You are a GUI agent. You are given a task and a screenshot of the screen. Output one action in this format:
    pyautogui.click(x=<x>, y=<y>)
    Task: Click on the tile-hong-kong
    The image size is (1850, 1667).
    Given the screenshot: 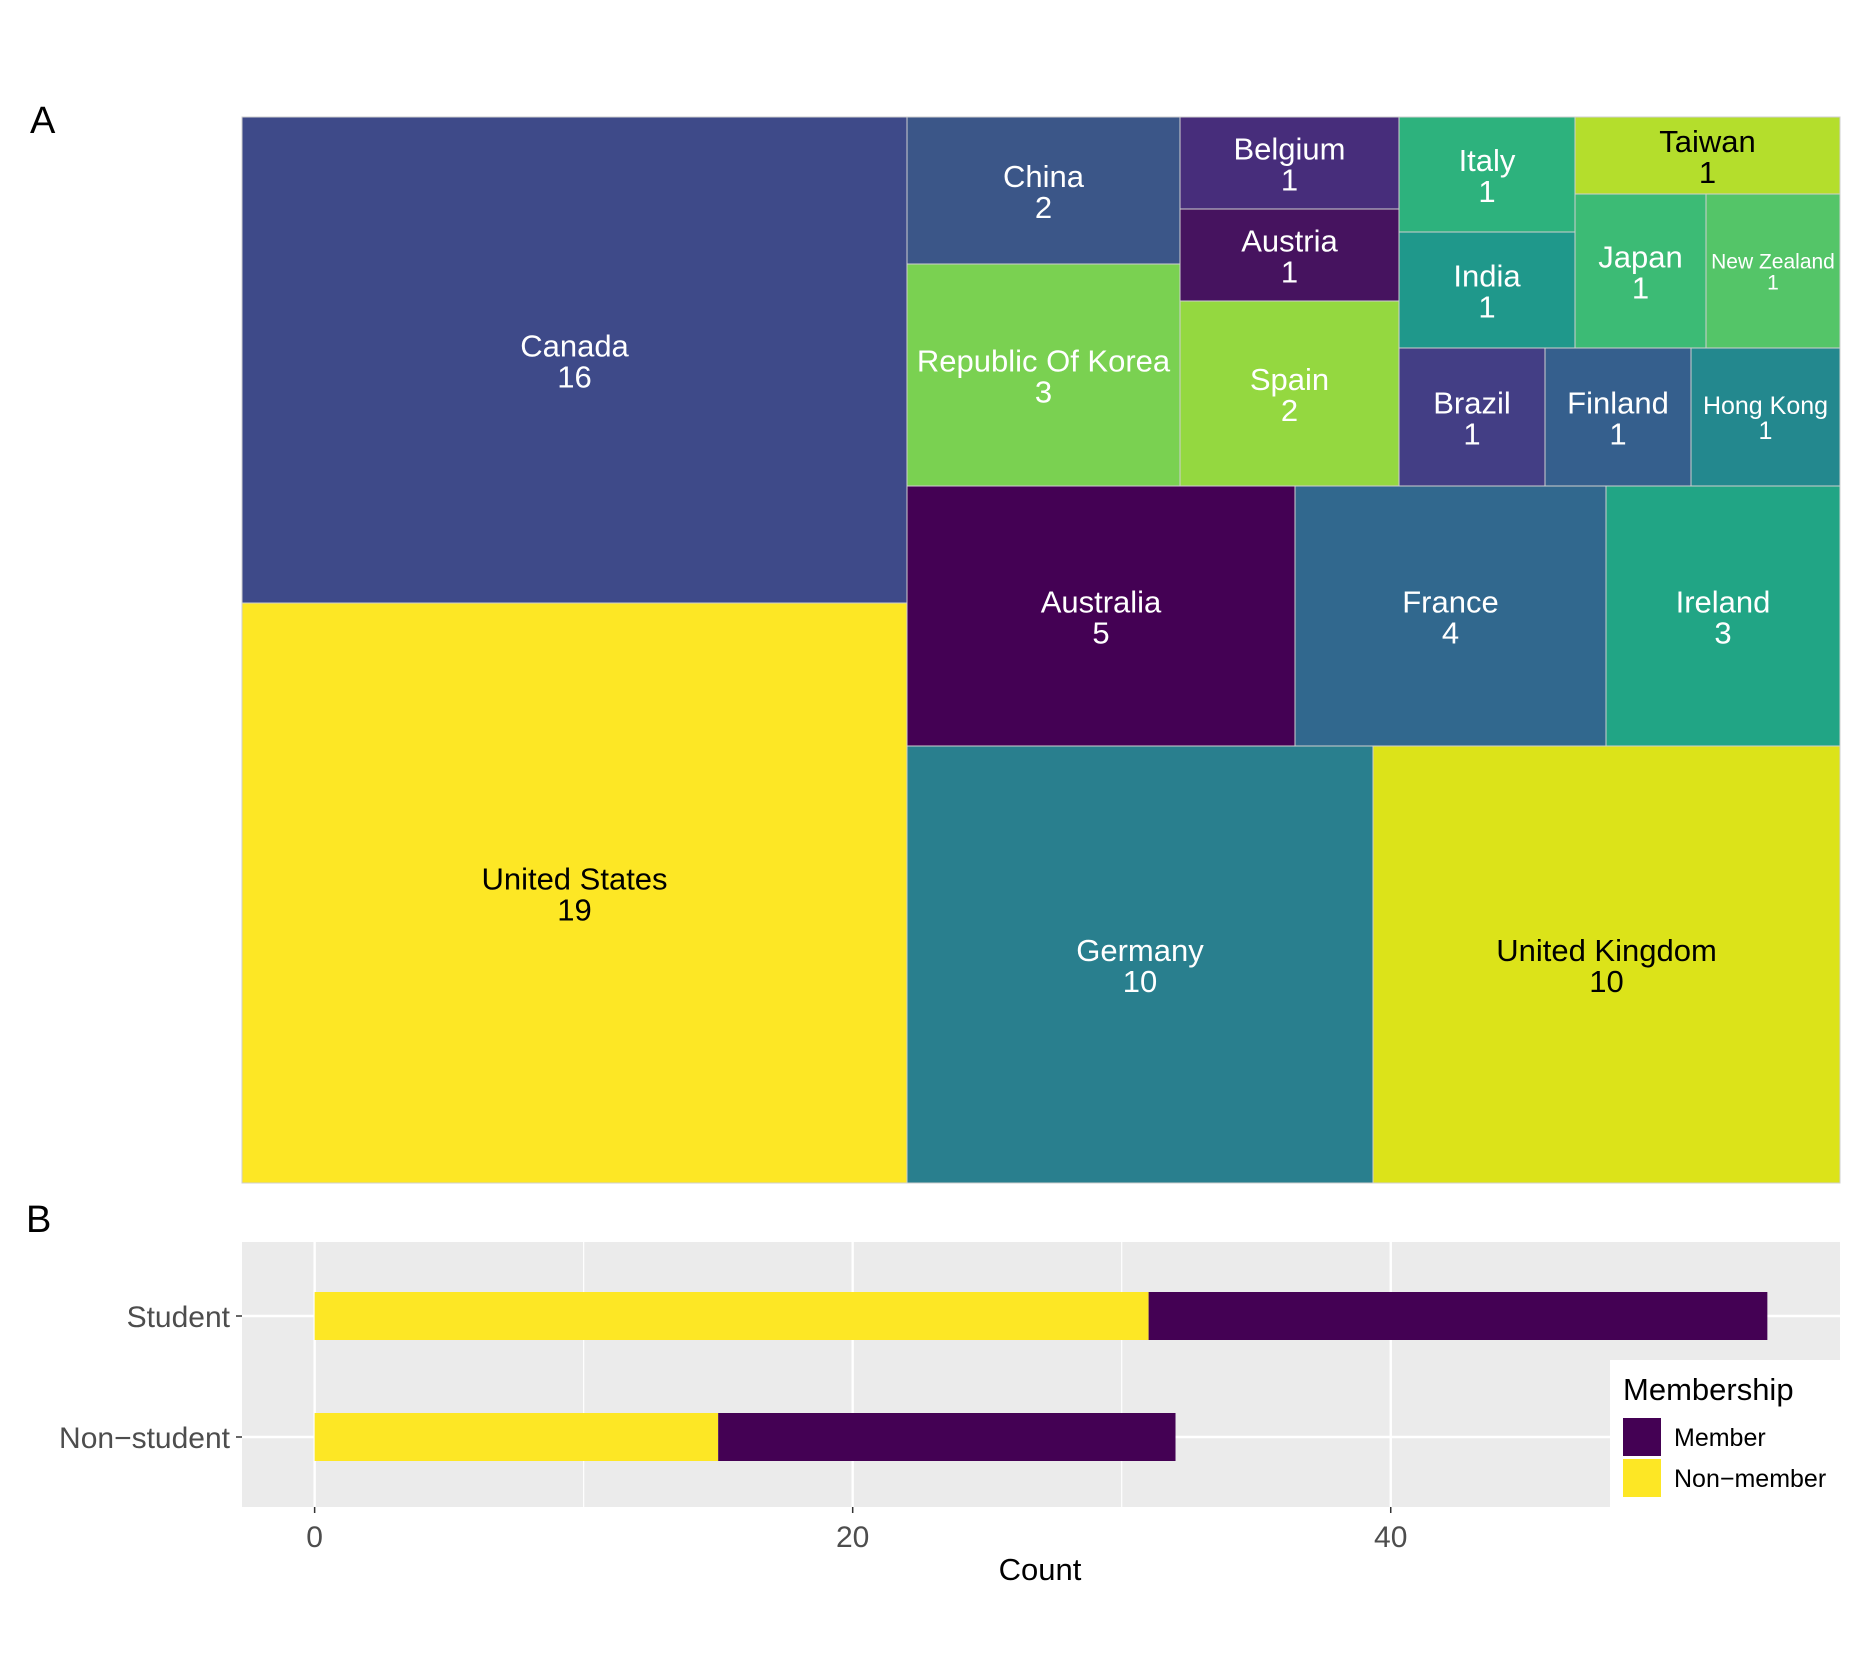 What is the action you would take?
    pyautogui.click(x=1765, y=417)
    